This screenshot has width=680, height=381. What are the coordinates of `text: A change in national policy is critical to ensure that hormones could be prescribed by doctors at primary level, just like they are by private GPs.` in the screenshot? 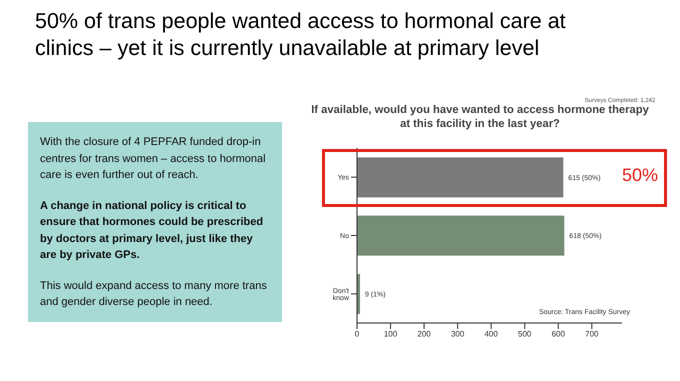 It's located at (152, 230).